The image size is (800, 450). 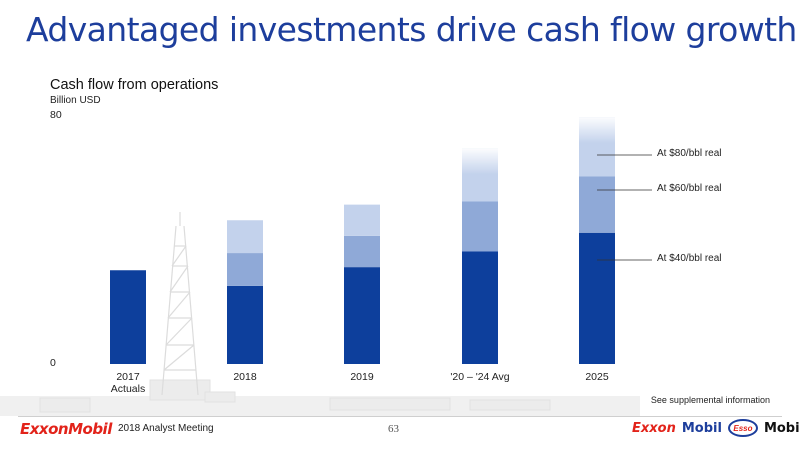 I want to click on x-tick-label: 2025, so click(x=597, y=377).